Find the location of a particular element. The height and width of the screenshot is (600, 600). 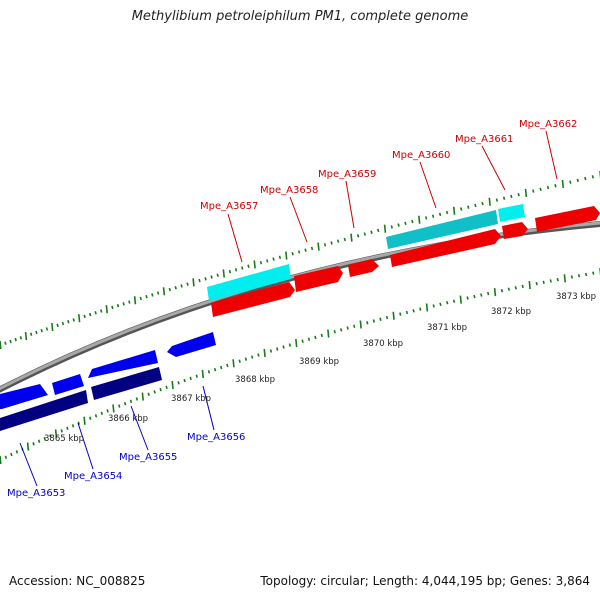

ruler-label: 3872 kbp is located at coordinates (511, 312).